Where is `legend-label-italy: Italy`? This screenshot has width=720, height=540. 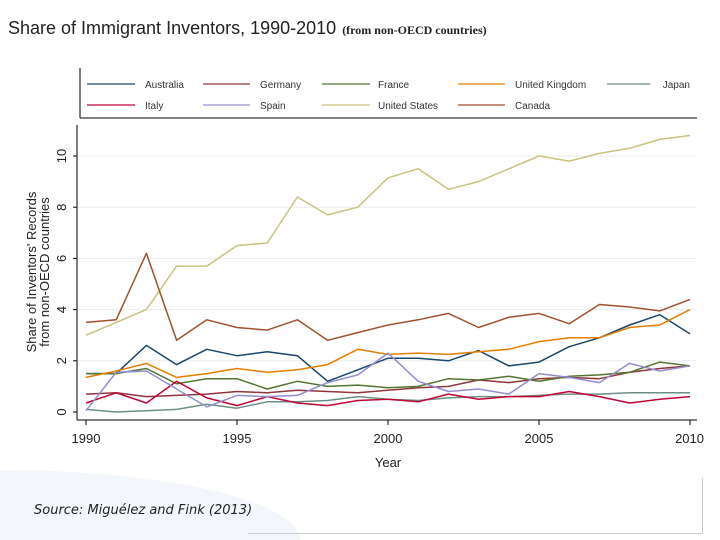
legend-label-italy: Italy is located at coordinates (154, 106).